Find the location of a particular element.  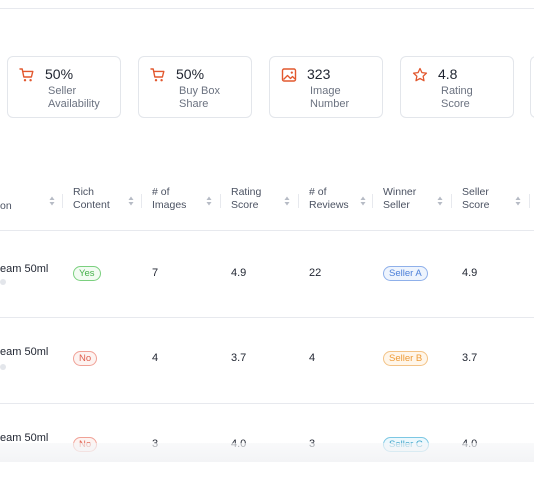

top-bar is located at coordinates (267, 4).